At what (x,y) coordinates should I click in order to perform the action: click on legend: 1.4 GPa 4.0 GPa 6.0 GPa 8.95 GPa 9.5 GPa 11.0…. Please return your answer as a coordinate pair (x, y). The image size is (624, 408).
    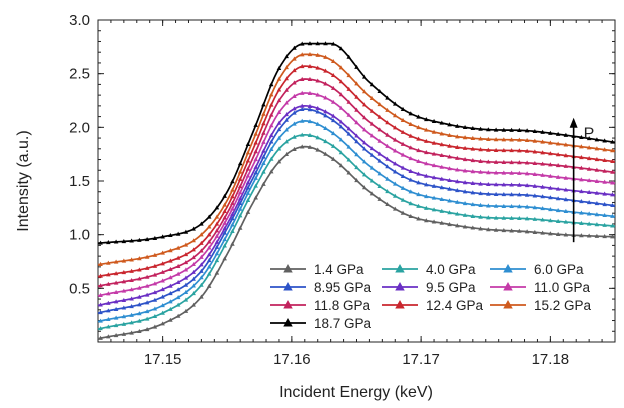
    Looking at the image, I should click on (431, 296).